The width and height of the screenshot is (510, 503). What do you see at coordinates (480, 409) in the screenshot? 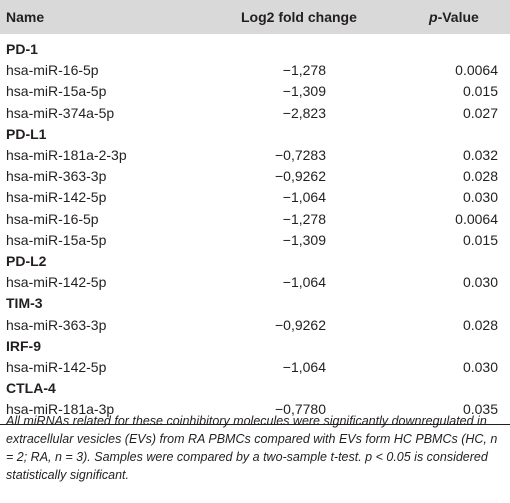
I see `p-value-cell: 0.035` at bounding box center [480, 409].